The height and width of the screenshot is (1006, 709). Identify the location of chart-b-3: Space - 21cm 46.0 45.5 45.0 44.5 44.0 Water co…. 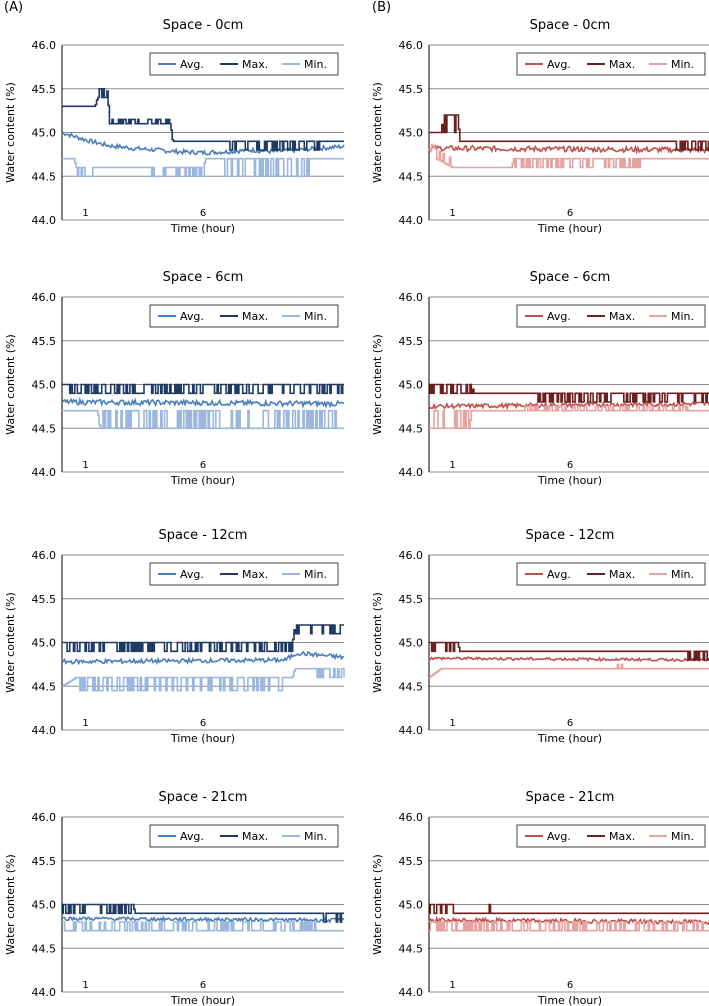
(540, 898).